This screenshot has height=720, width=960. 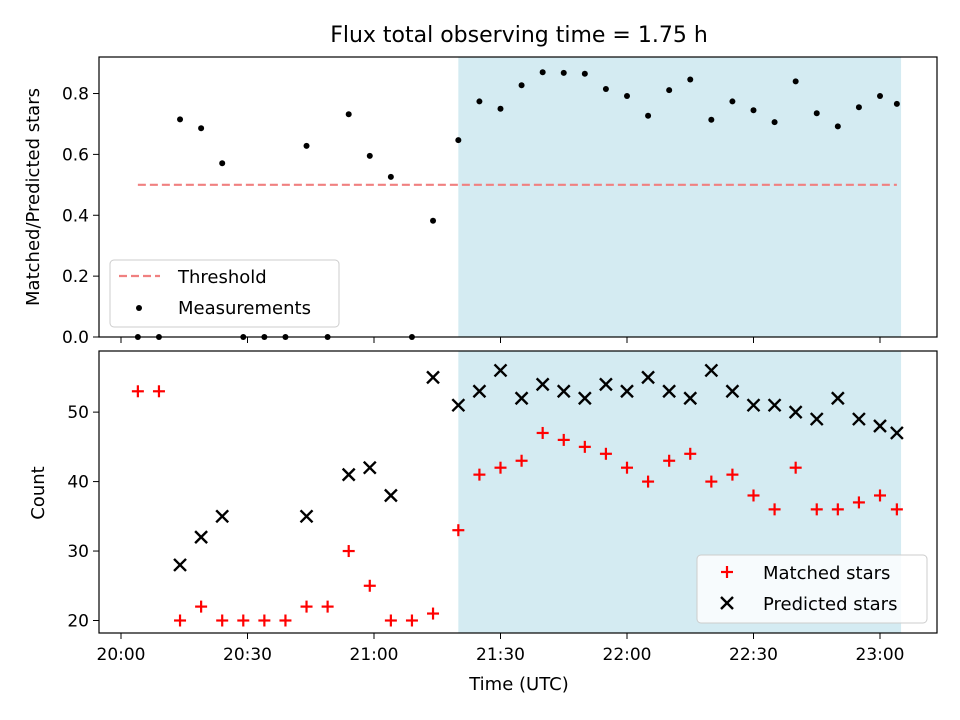 What do you see at coordinates (78, 483) in the screenshot?
I see `bottom-ytick-label-2: 40` at bounding box center [78, 483].